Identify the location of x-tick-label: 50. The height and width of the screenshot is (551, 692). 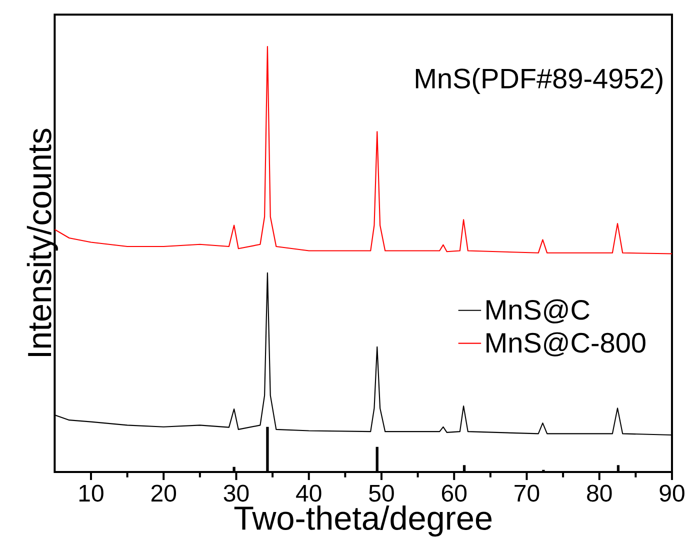
(381, 493).